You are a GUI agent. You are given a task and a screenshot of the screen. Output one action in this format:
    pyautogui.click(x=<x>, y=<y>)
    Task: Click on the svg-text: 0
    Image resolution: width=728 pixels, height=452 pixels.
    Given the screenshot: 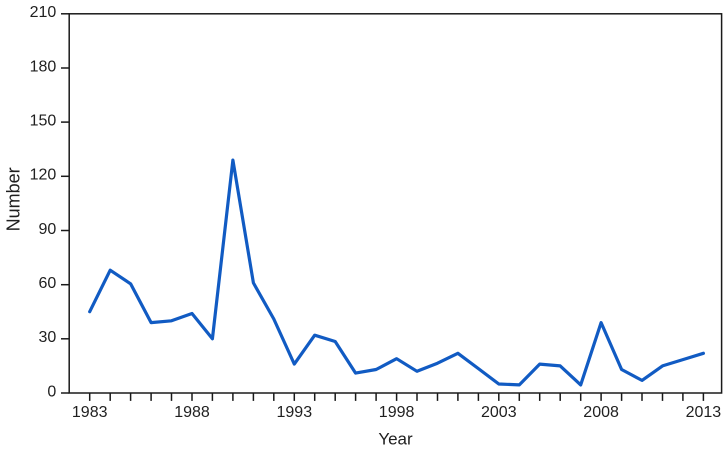 What is the action you would take?
    pyautogui.click(x=51, y=391)
    